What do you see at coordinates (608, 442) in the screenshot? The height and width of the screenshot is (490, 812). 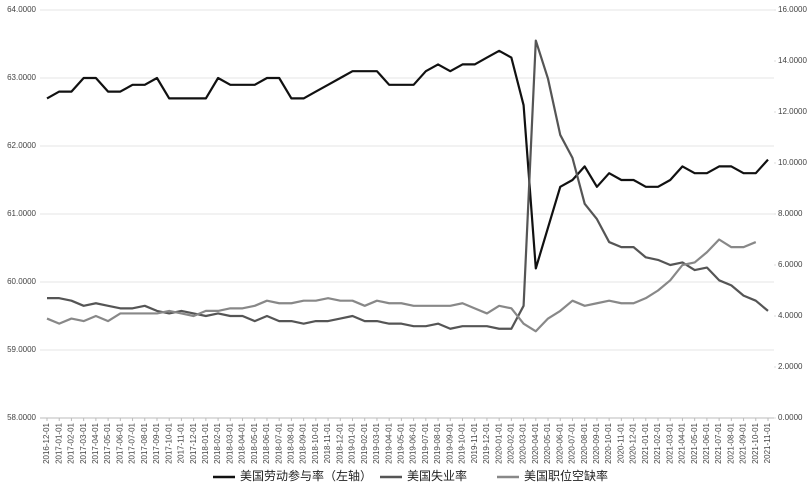 I see `x-tick-label: 2020-10-01` at bounding box center [608, 442].